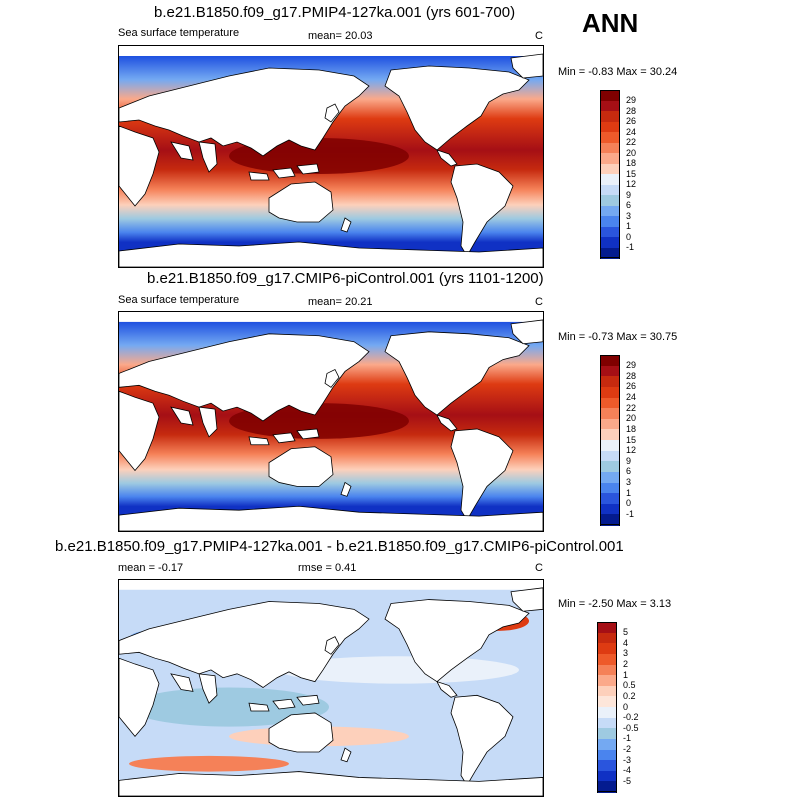  Describe the element at coordinates (340, 36) in the screenshot. I see `panel-1-mean-label: mean= 20.03` at that location.